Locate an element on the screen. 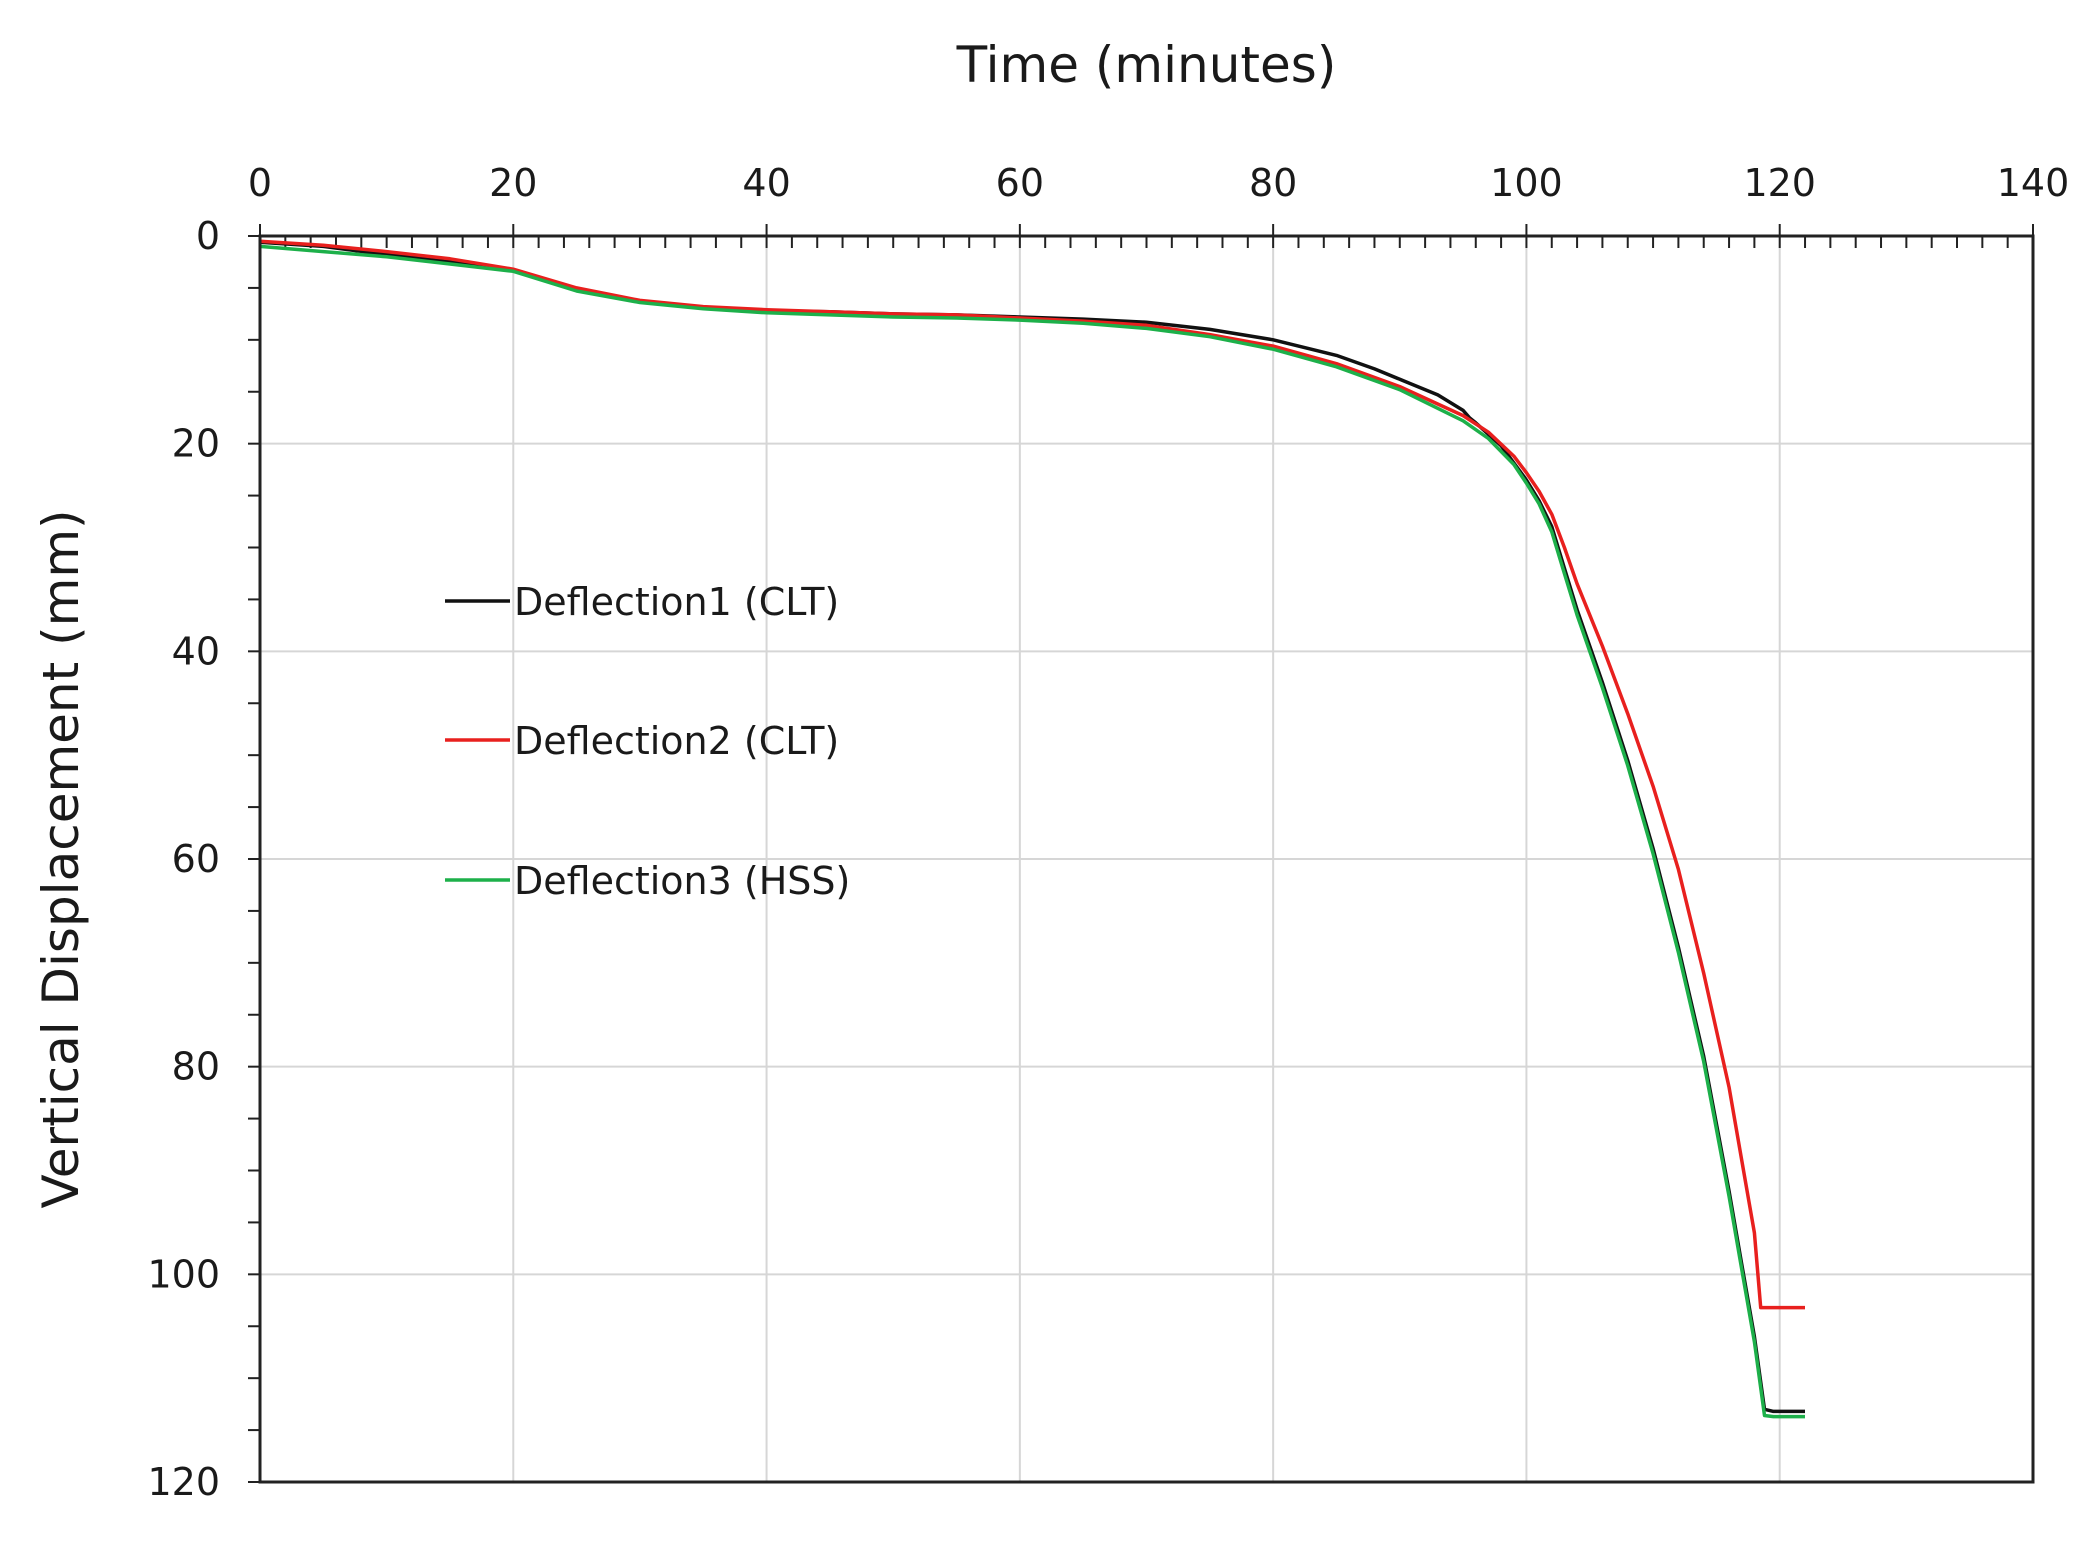 The height and width of the screenshot is (1567, 2091). x-tick-label: 120 is located at coordinates (1779, 183).